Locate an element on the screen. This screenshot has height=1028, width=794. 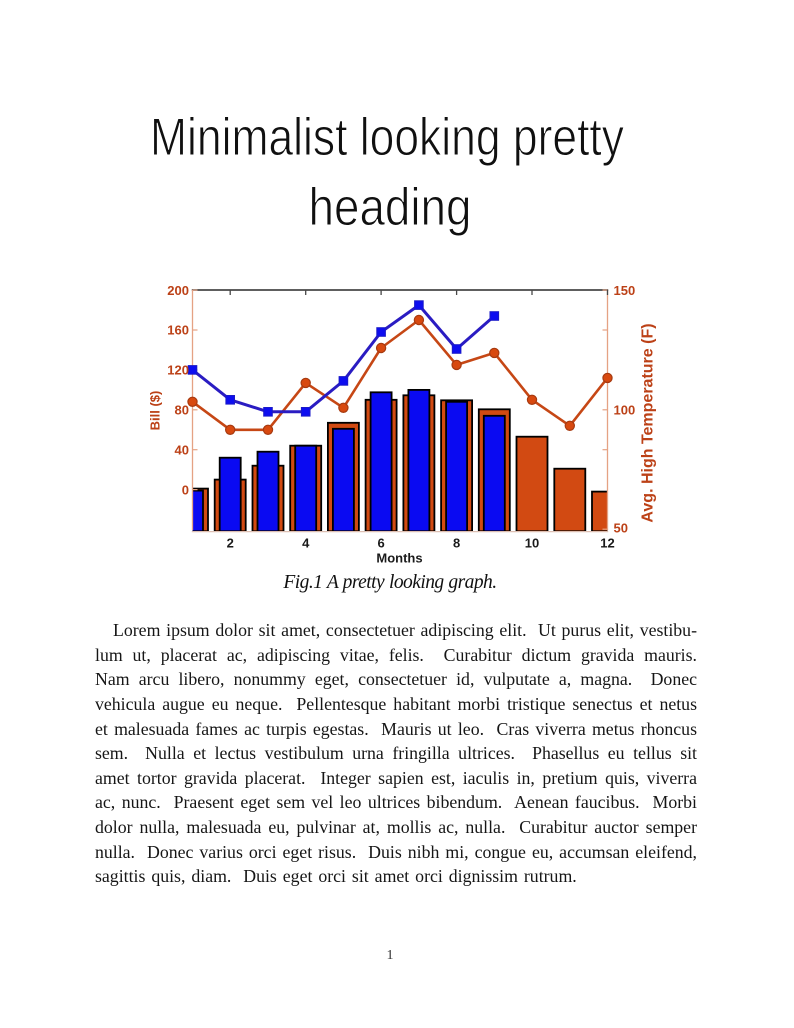
svg-text: 10 is located at coordinates (532, 543).